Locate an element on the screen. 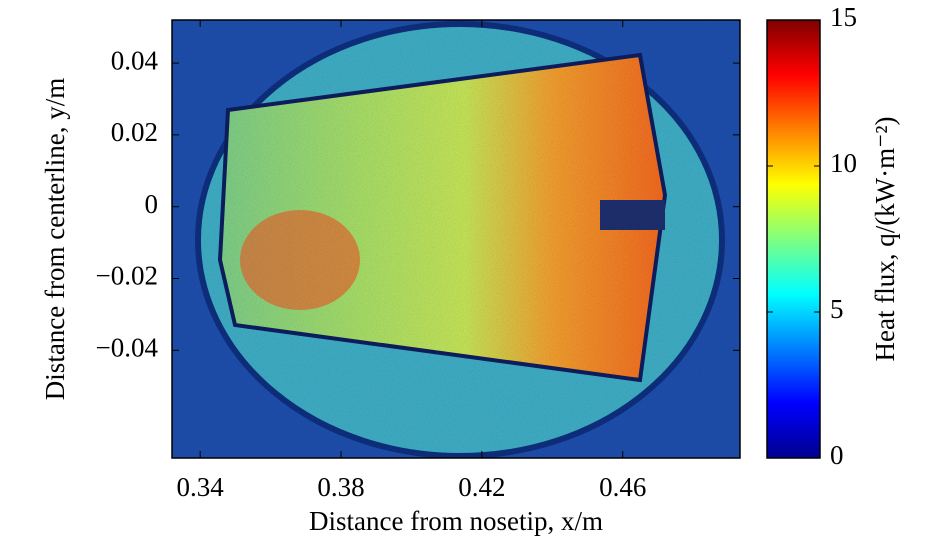 The image size is (945, 548). x-tick-label: 0.34 is located at coordinates (201, 487).